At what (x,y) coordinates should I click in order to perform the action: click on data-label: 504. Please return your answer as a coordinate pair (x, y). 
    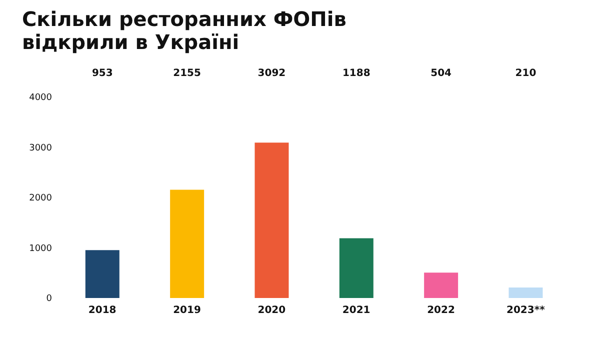
    Looking at the image, I should click on (441, 73).